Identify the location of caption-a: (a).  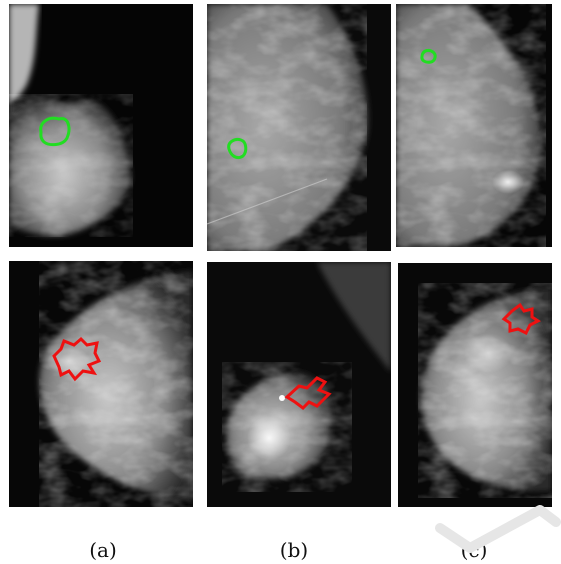
(103, 550).